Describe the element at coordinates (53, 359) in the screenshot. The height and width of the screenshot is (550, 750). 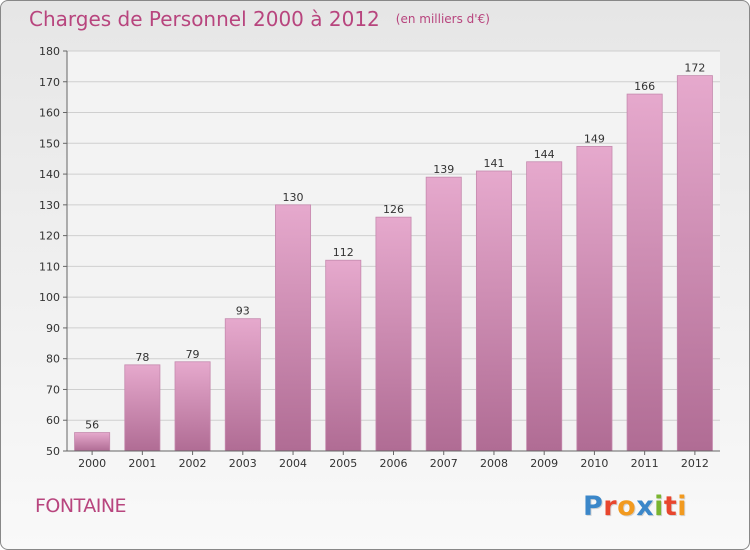
I see `y-tick-label: 80` at that location.